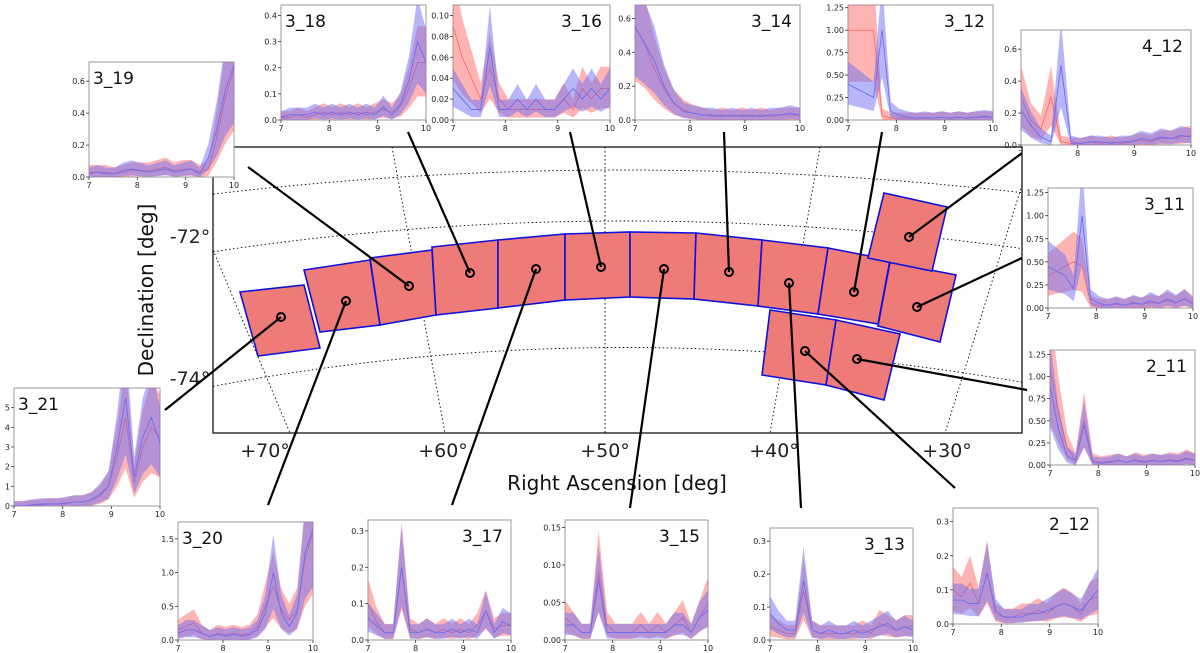 This screenshot has width=1200, height=653. I want to click on inset-2_12: 7 8 9 10 0.0 0.1 0.2 0.3 2_12, so click(1019, 572).